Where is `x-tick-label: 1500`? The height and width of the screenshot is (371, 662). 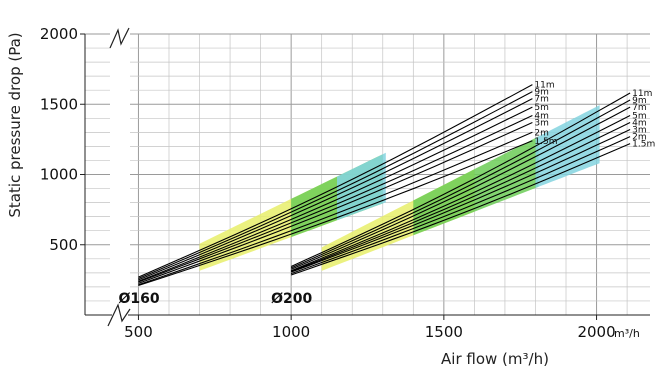 x-tick-label: 1500 is located at coordinates (444, 332).